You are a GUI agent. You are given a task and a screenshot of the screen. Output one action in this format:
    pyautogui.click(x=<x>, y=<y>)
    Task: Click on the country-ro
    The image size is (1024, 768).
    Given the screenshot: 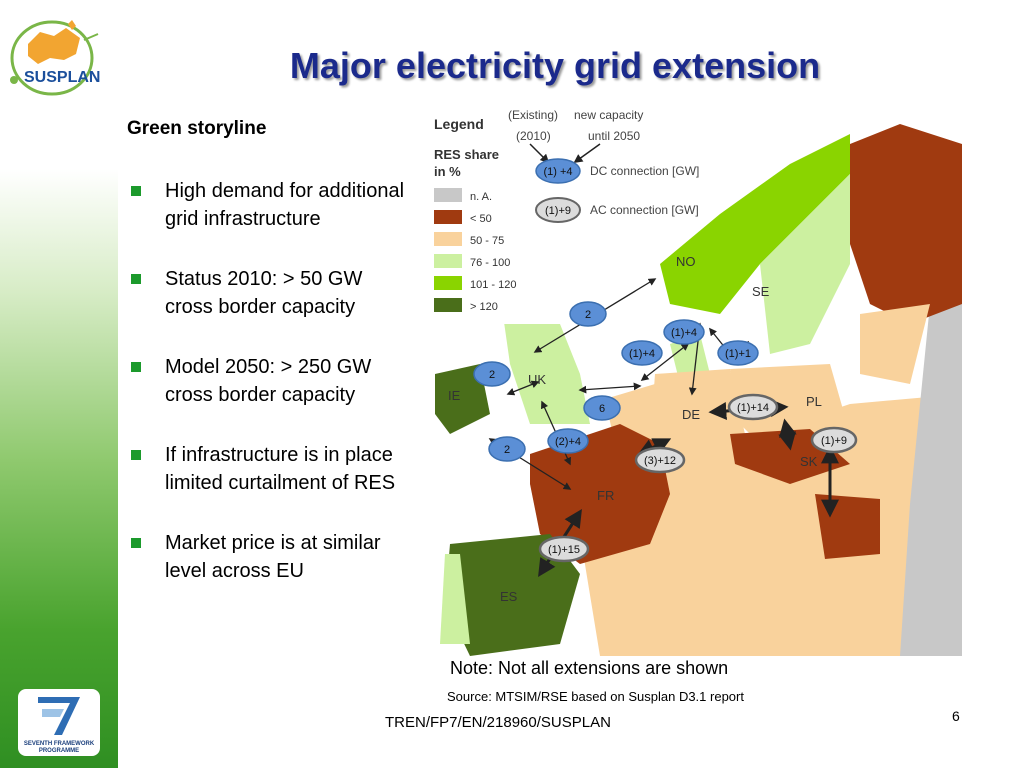 What is the action you would take?
    pyautogui.click(x=847, y=526)
    